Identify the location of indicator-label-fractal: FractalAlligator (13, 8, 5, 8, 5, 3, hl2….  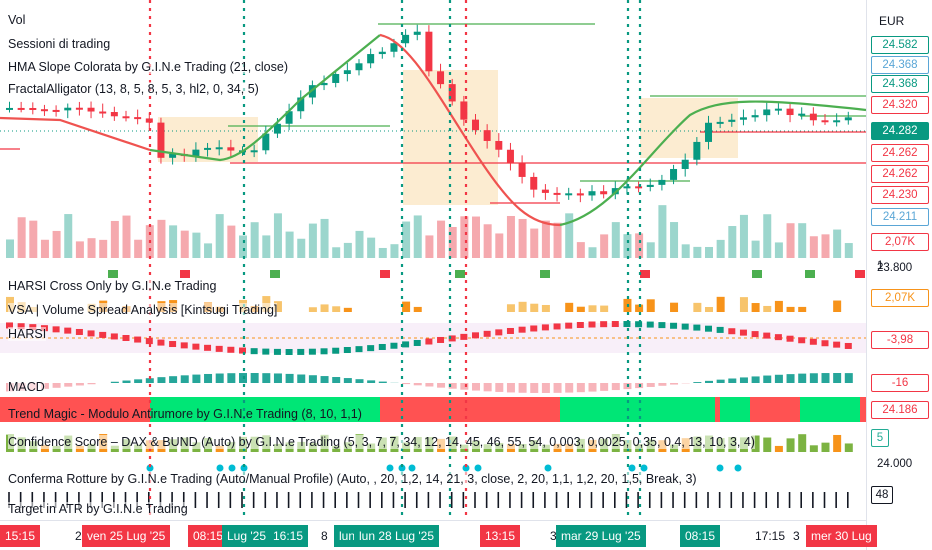
(133, 89).